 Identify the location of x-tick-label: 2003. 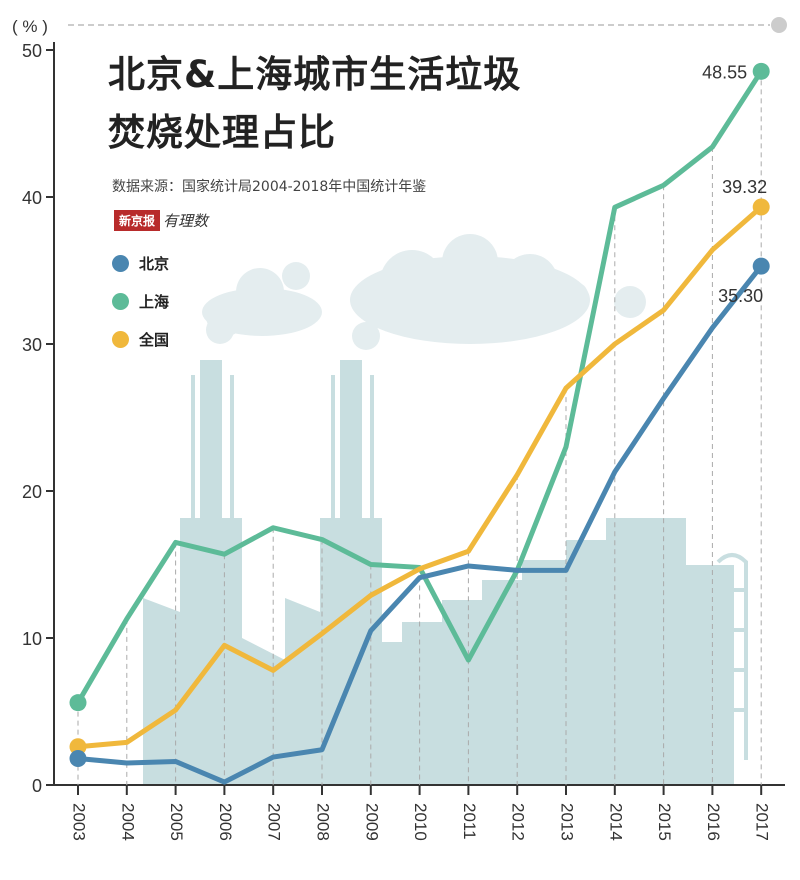
(79, 822).